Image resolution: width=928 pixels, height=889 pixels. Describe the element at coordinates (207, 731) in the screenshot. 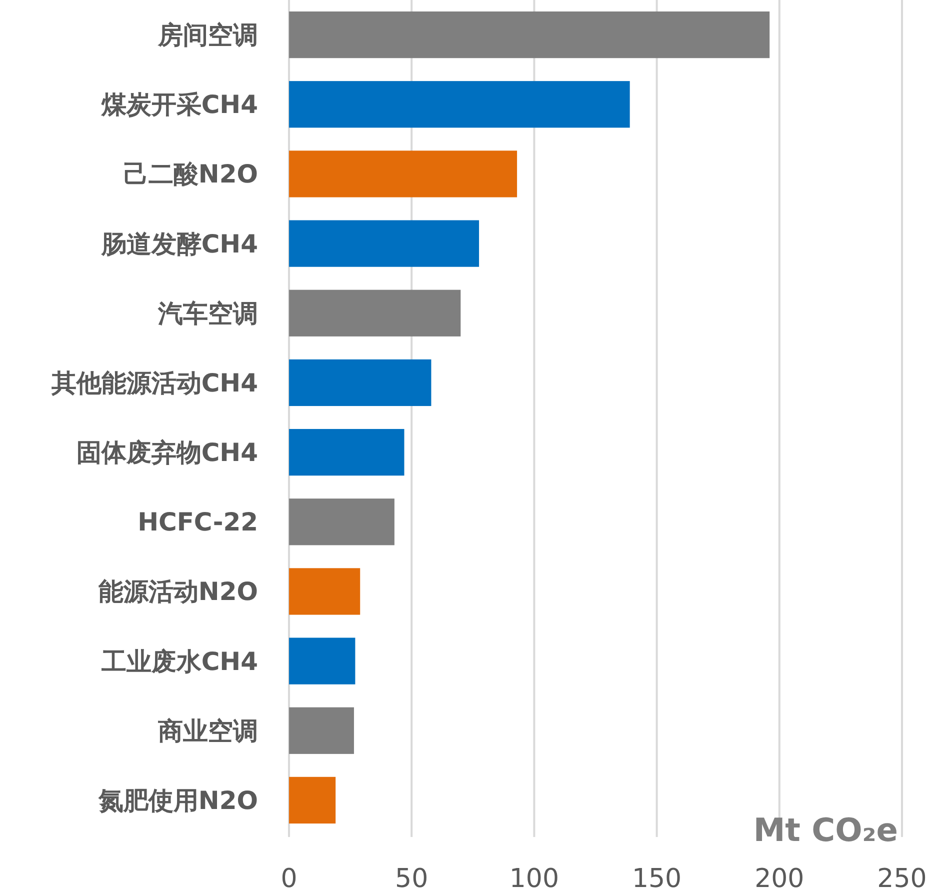

I see `y-tick-label: 商业空调` at that location.